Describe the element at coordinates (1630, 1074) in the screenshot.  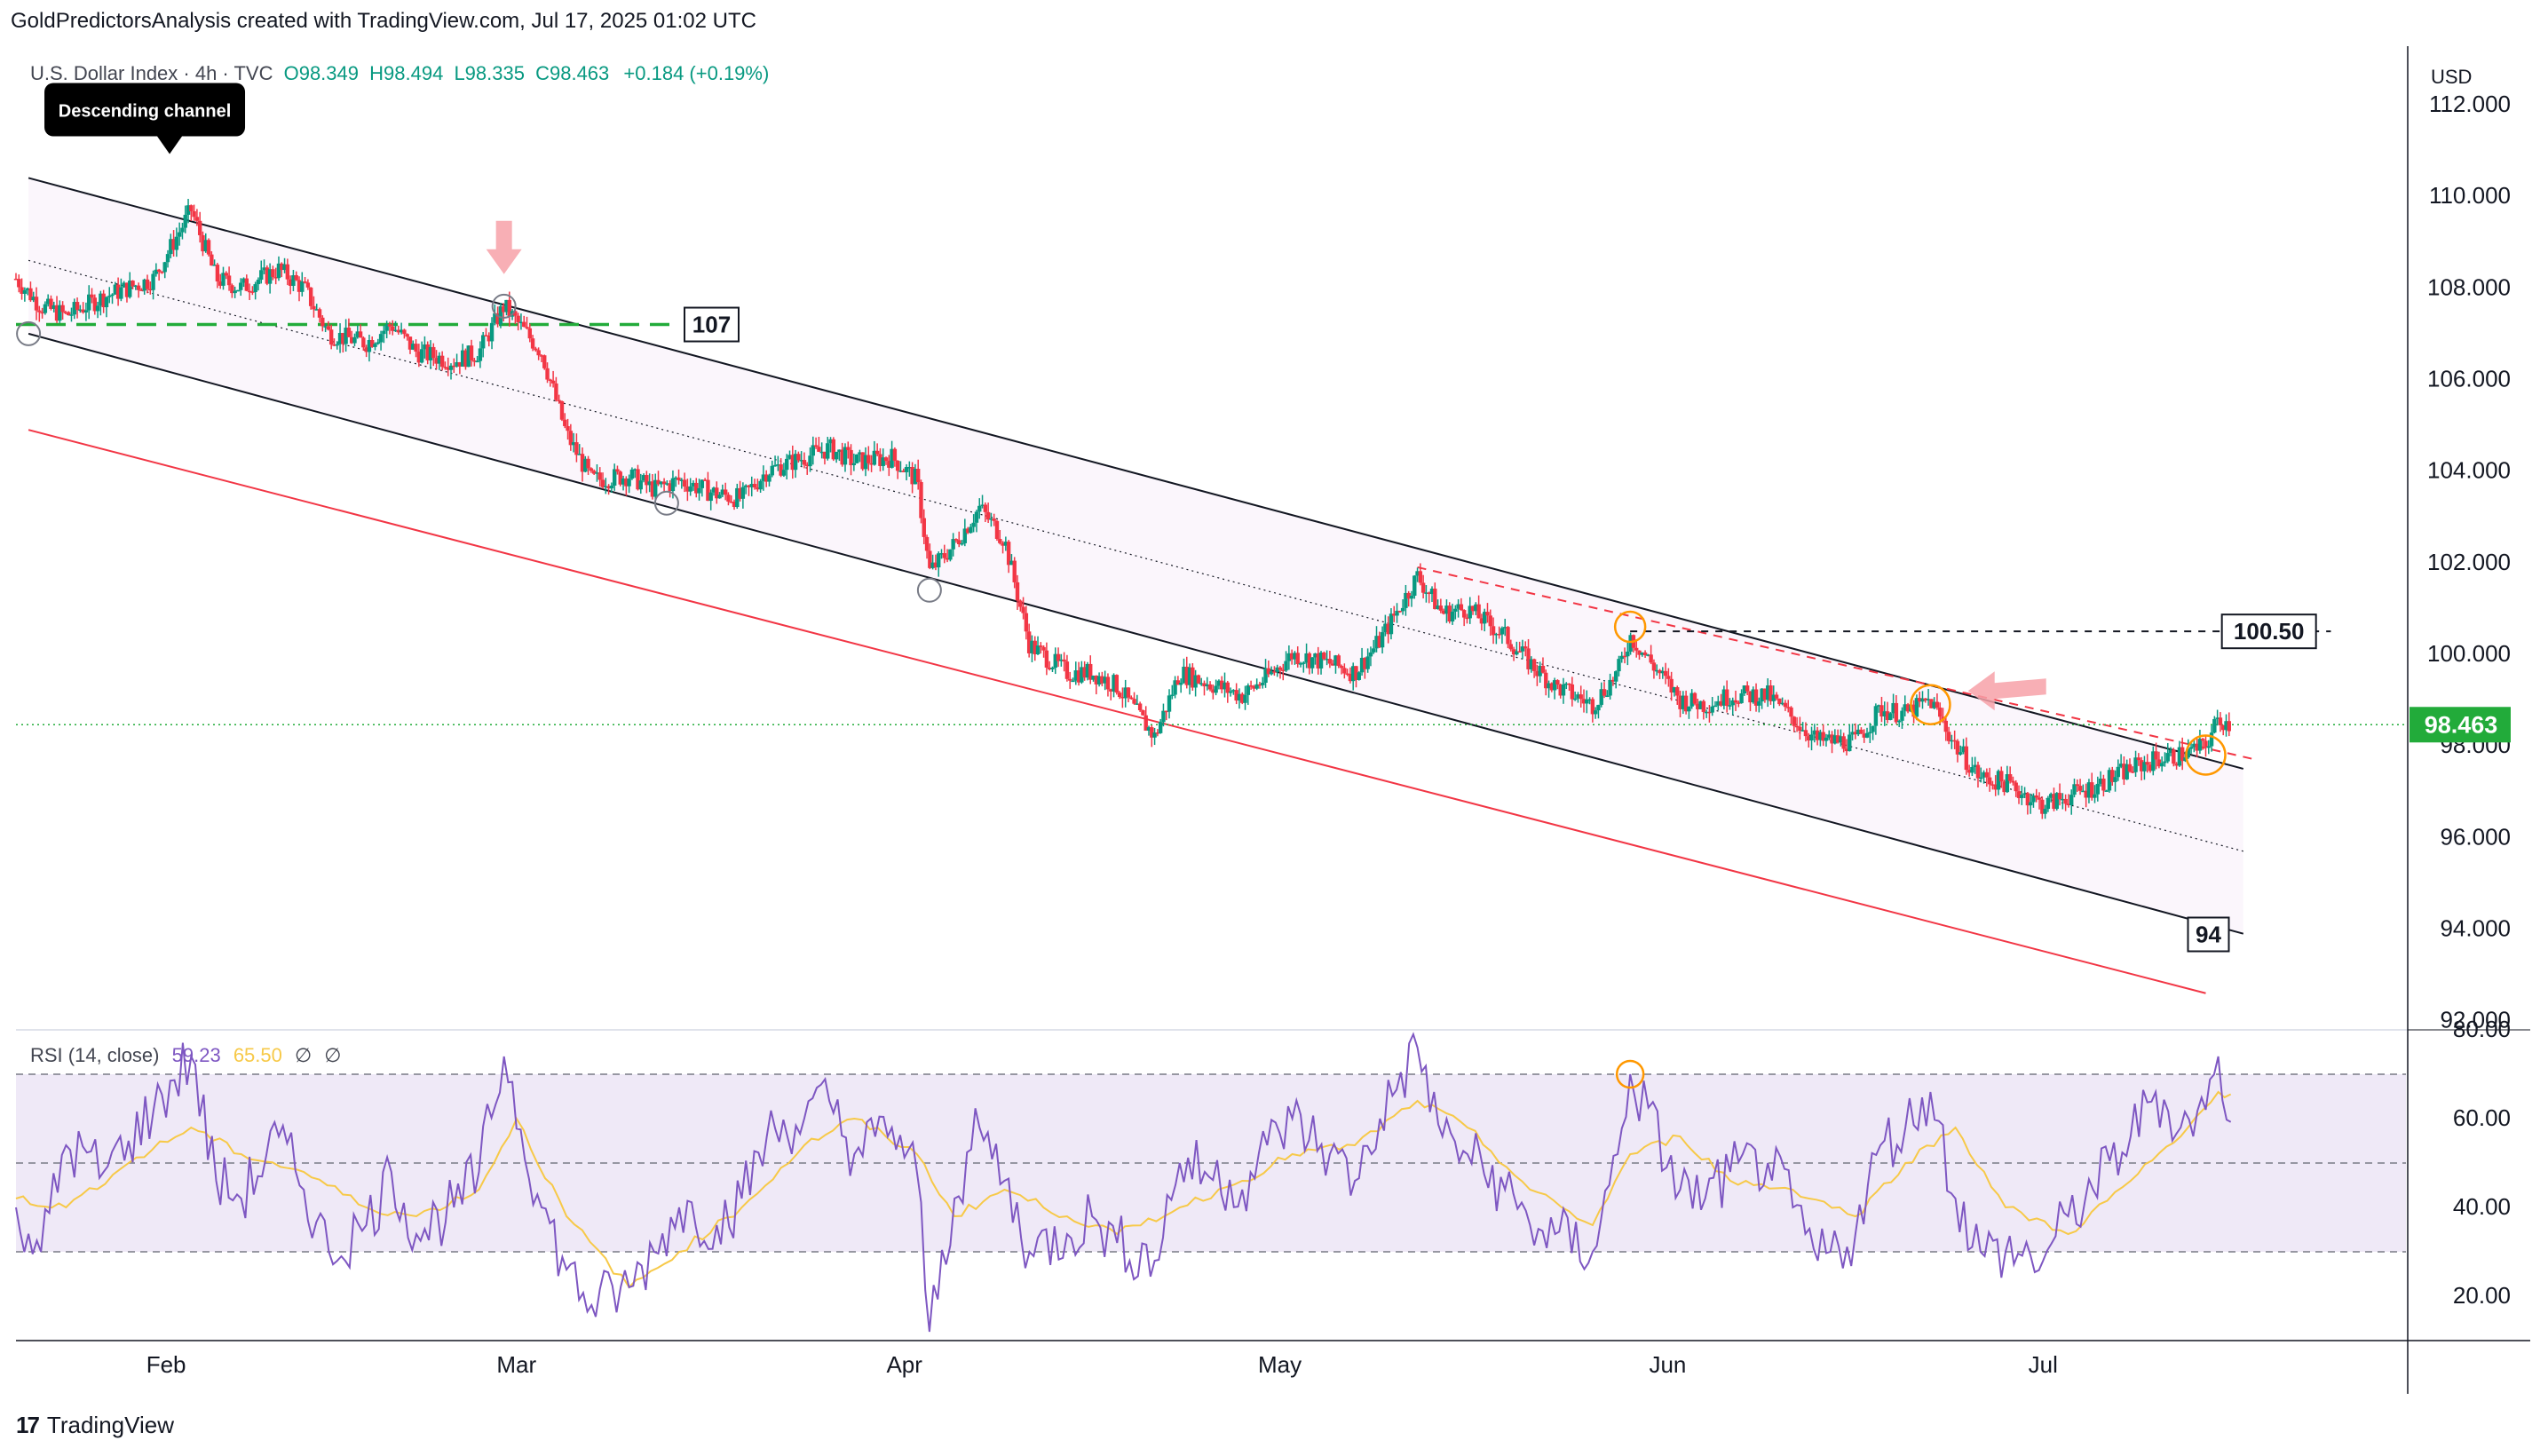
I see `rsi-overbought-circle` at that location.